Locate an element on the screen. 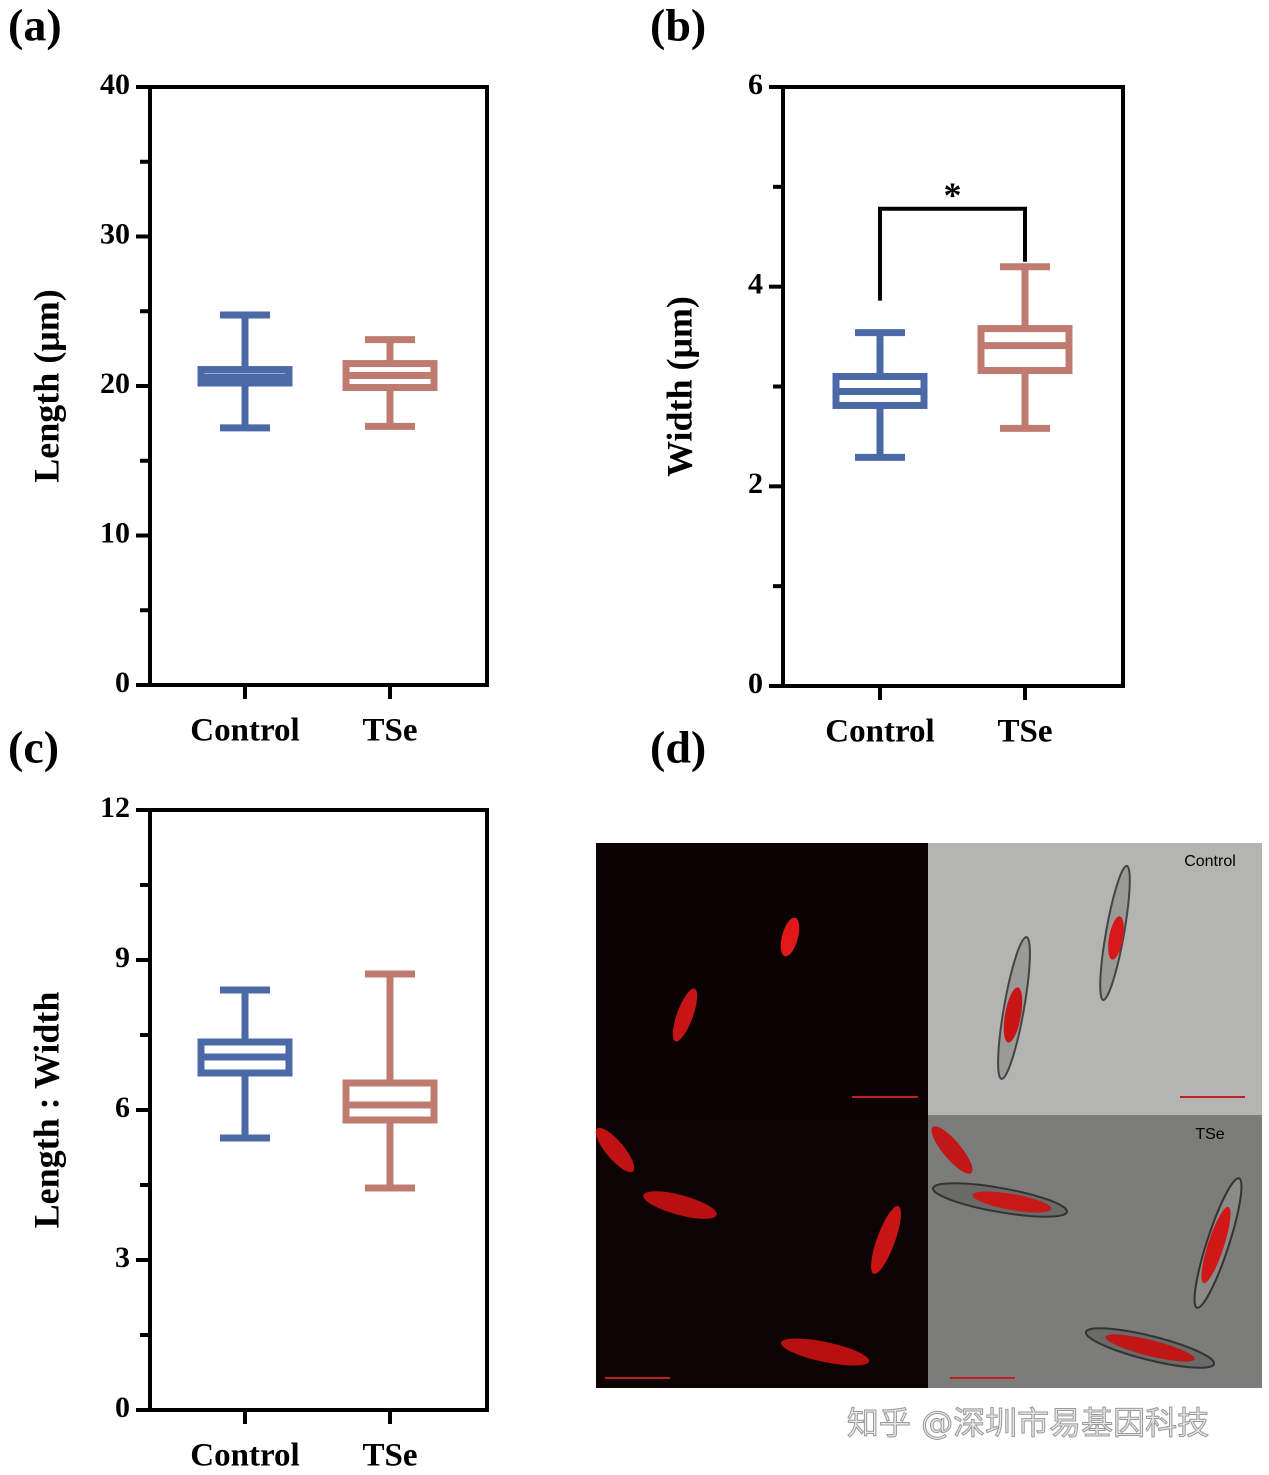 The height and width of the screenshot is (1475, 1269). y-tick-label: 10 is located at coordinates (115, 532).